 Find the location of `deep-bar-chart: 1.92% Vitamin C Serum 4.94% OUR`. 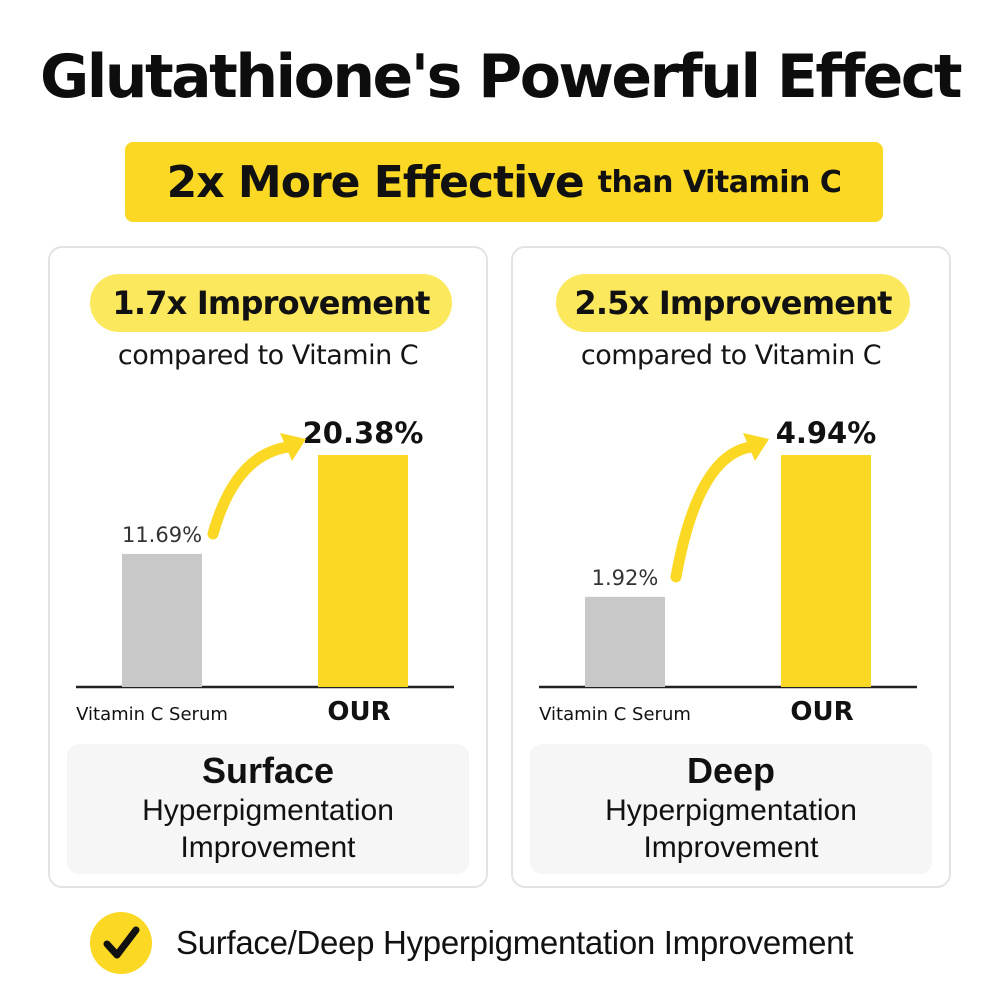

deep-bar-chart: 1.92% Vitamin C Serum 4.94% OUR is located at coordinates (728, 571).